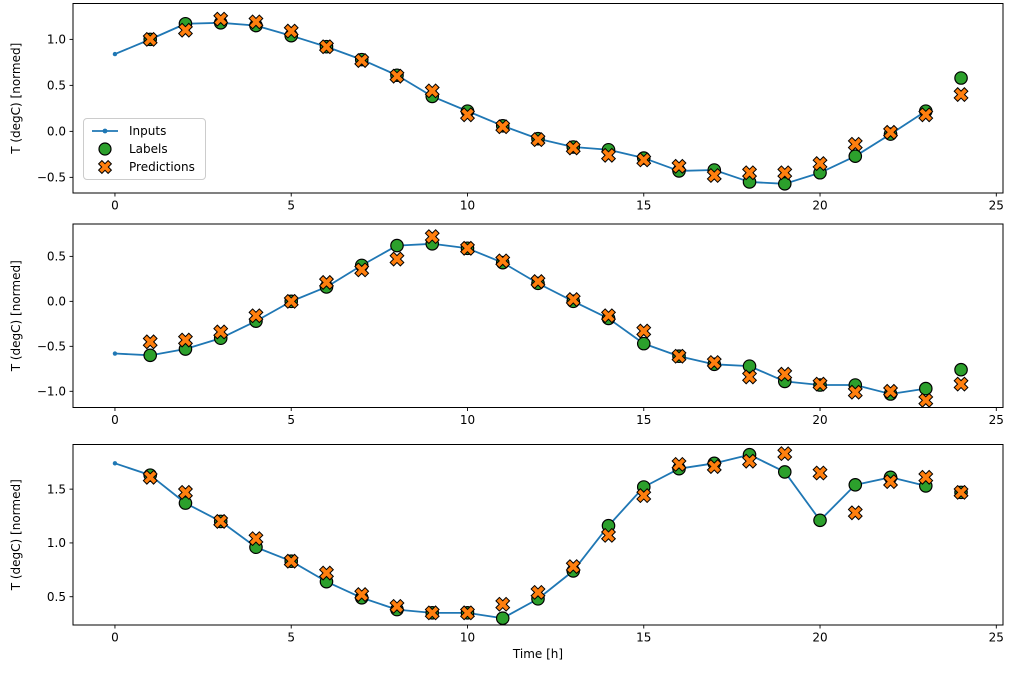 The width and height of the screenshot is (1014, 679). I want to click on x-axis-label: Time [h], so click(537, 654).